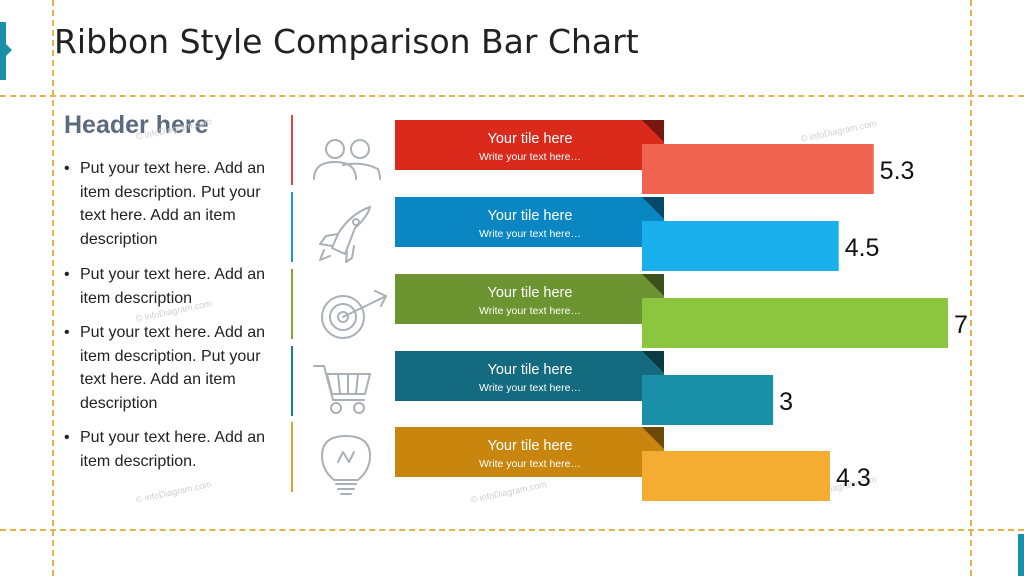 Image resolution: width=1024 pixels, height=576 pixels. I want to click on bar-value-label: 7, so click(961, 325).